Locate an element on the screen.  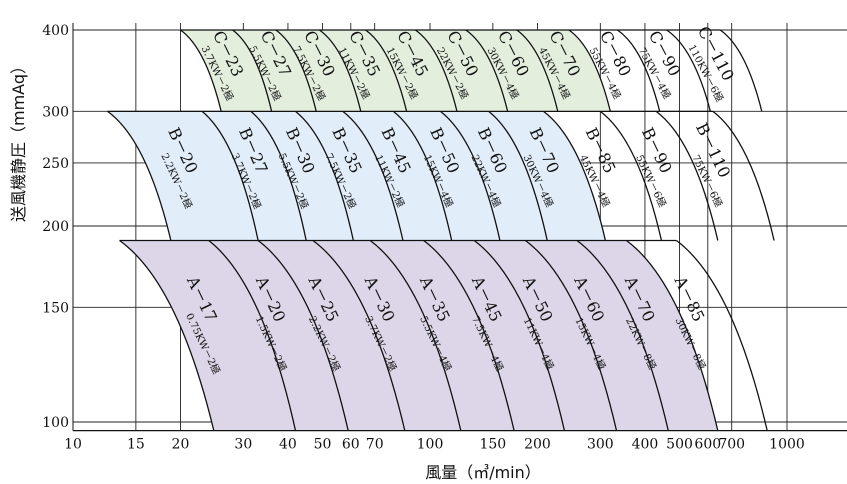
y-tick-label: 300 is located at coordinates (55, 112).